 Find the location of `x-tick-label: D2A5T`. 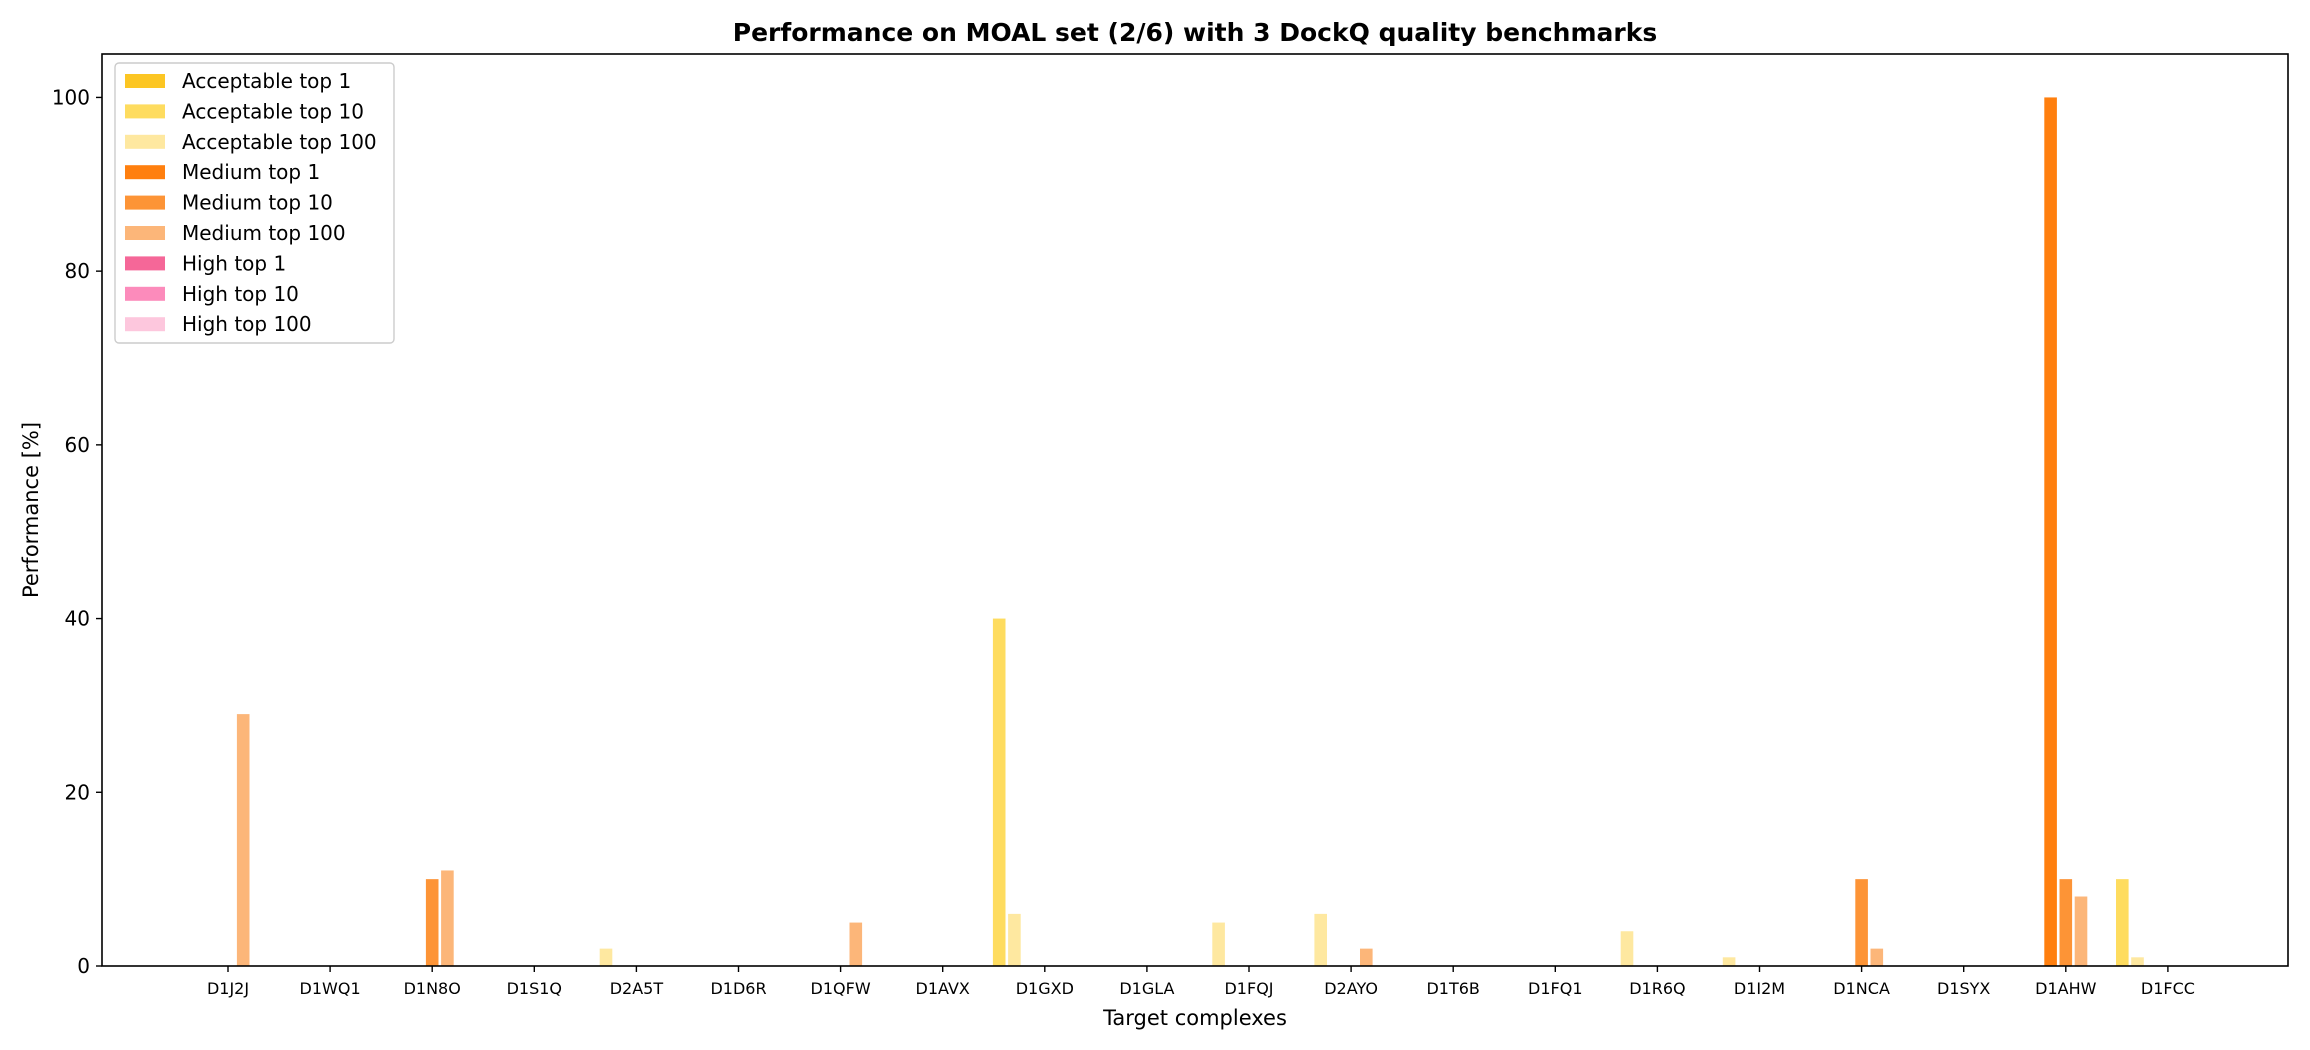

x-tick-label: D2A5T is located at coordinates (637, 988).